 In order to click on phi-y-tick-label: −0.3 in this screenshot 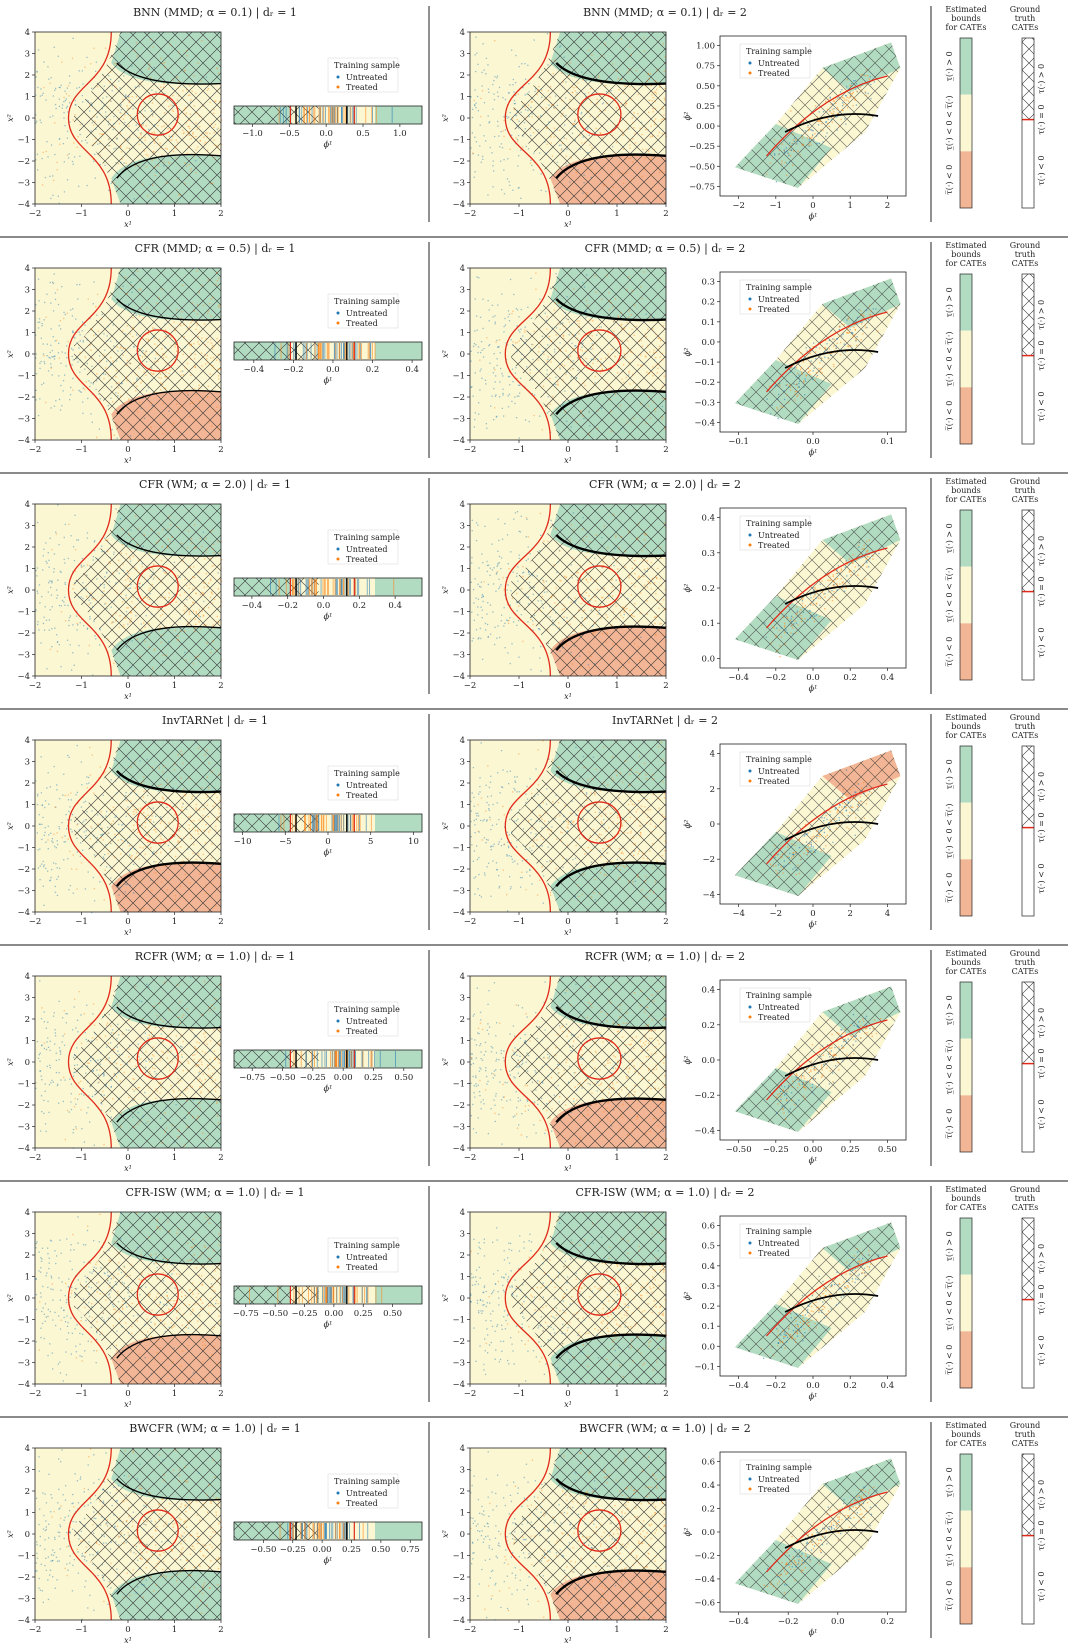, I will do `click(704, 403)`.